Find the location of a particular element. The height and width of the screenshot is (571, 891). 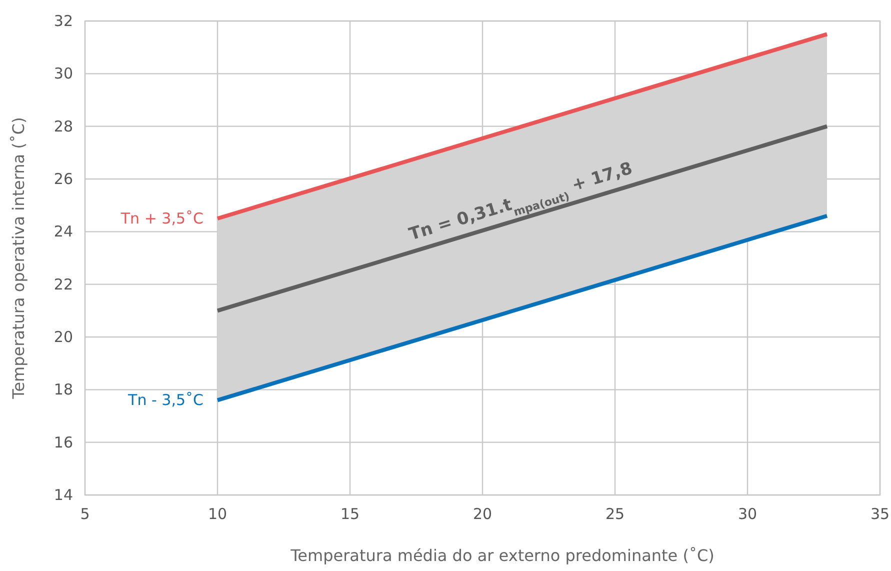

series-label: Tn + 3,5˚C is located at coordinates (162, 219).